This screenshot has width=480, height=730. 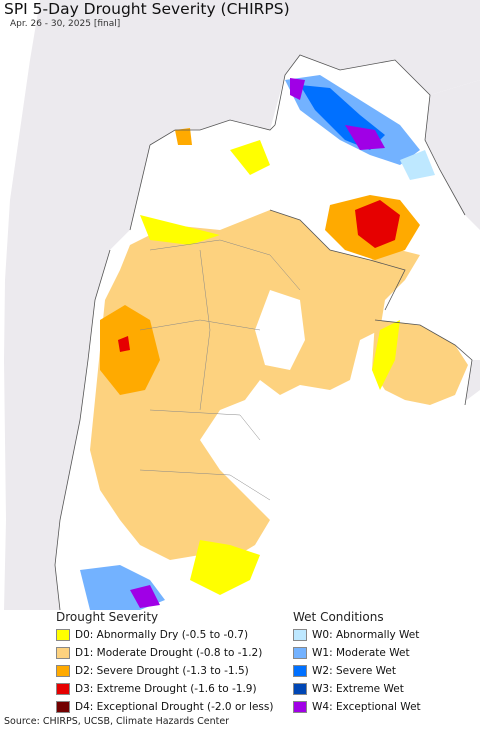 I want to click on legend-item-w0: W0: Abnormally Wet, so click(x=357, y=635).